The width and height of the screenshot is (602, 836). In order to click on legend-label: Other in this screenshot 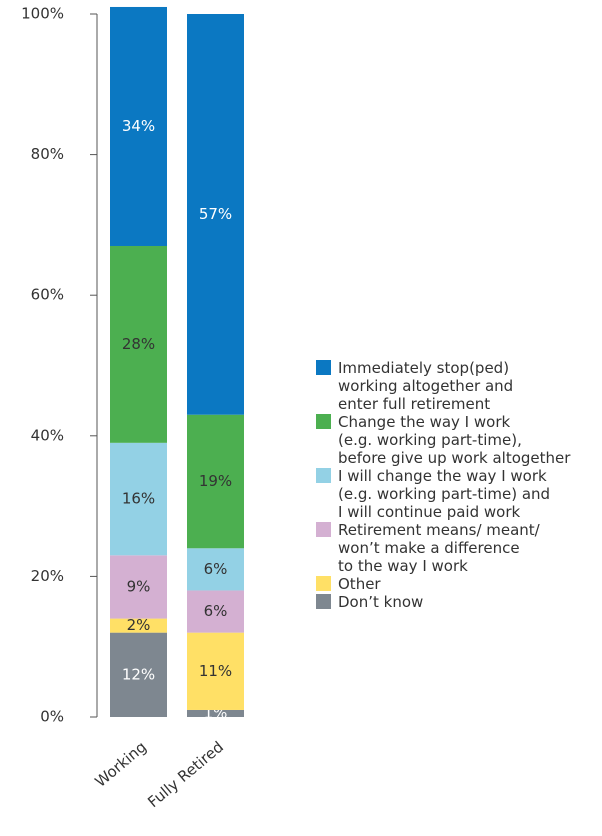, I will do `click(359, 584)`.